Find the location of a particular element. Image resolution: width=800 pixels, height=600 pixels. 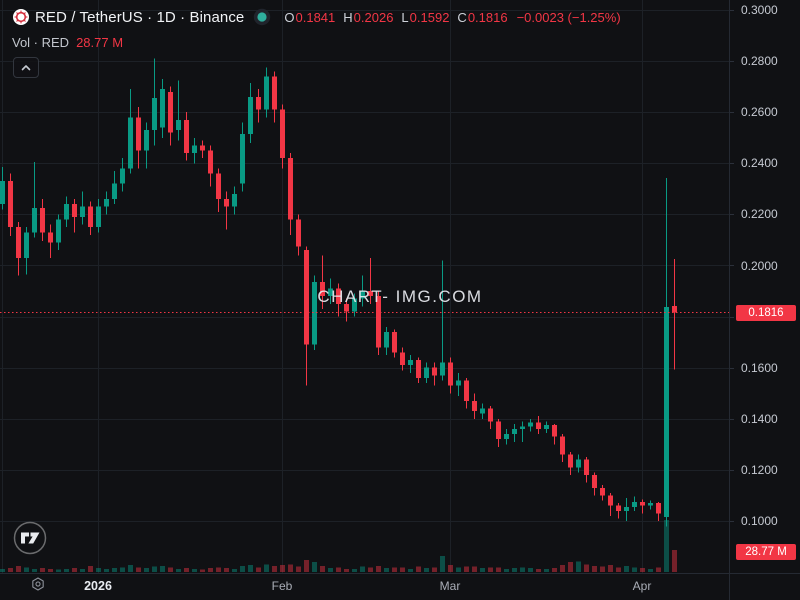

low-label: L is located at coordinates (405, 17).